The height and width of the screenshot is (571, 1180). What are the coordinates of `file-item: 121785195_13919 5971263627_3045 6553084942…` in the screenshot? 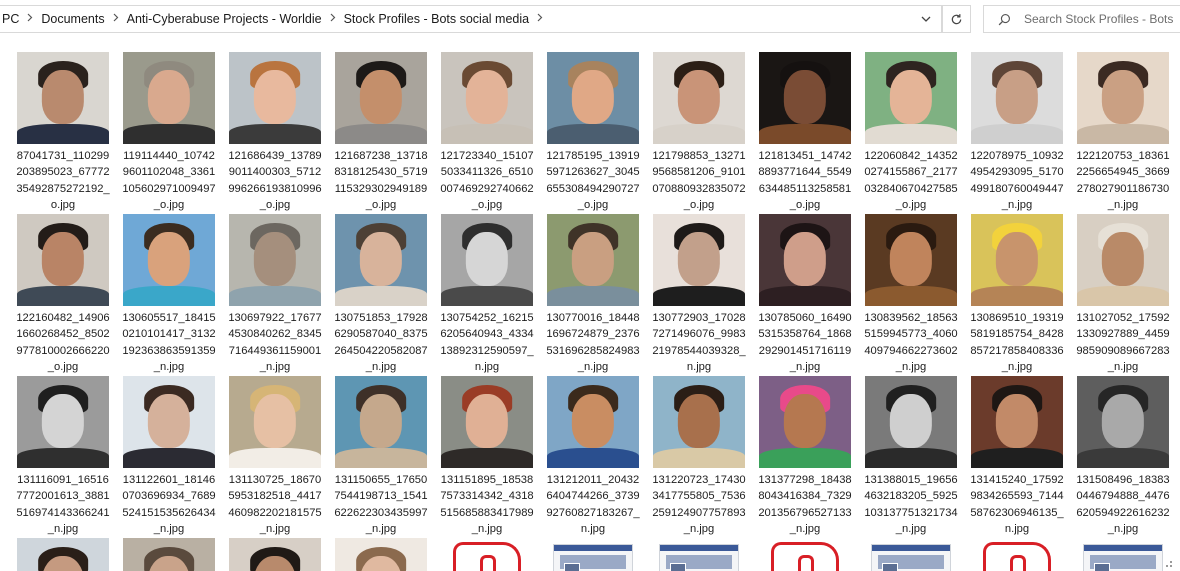 It's located at (593, 132).